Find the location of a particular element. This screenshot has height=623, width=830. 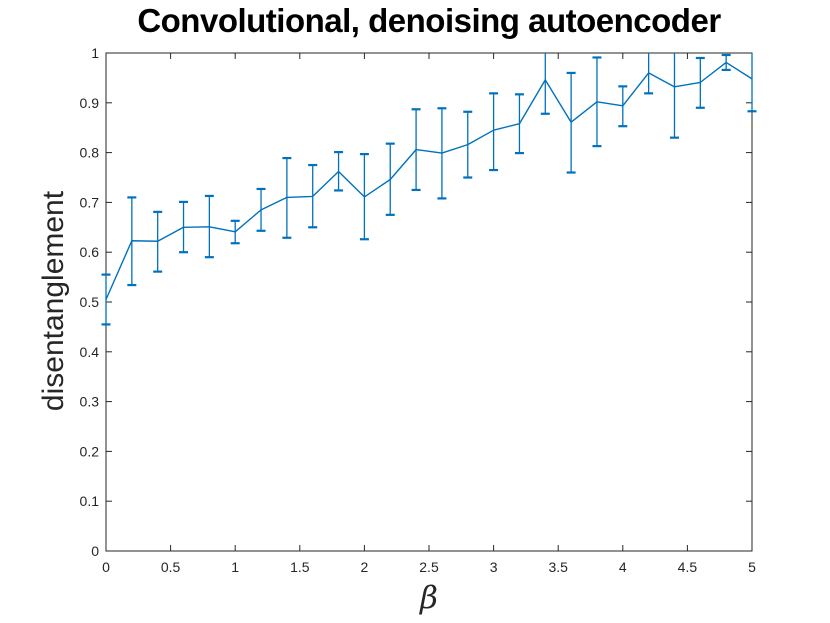

x-axis-label: β is located at coordinates (429, 598).